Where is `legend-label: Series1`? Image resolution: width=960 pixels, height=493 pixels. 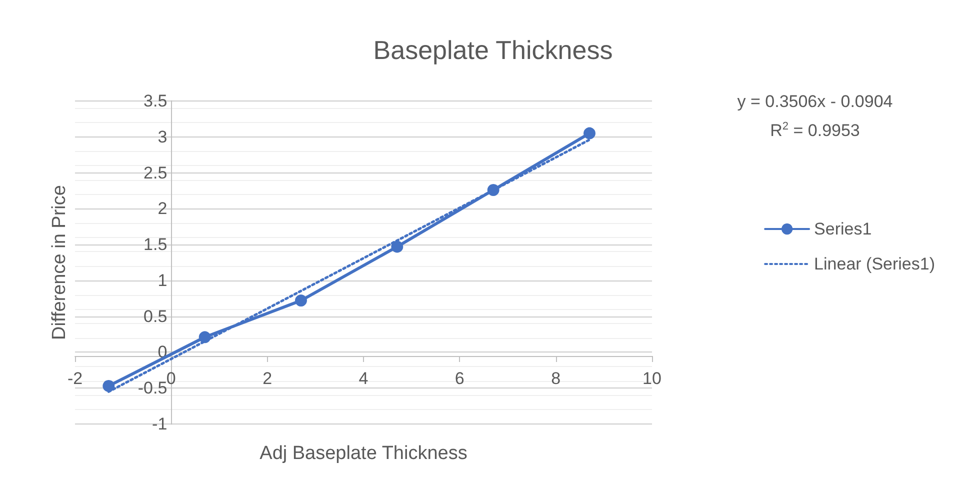
legend-label: Series1 is located at coordinates (843, 229).